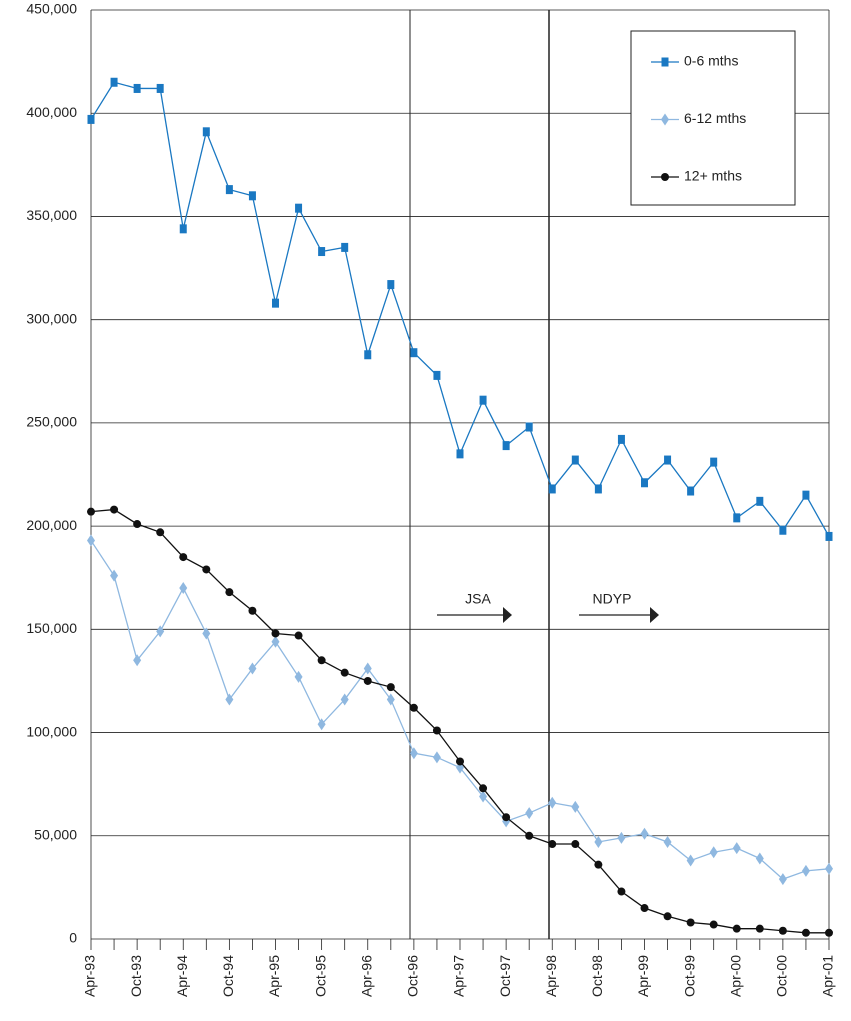 The height and width of the screenshot is (1021, 851). Describe the element at coordinates (459, 976) in the screenshot. I see `x-tick-label: Apr-97` at that location.